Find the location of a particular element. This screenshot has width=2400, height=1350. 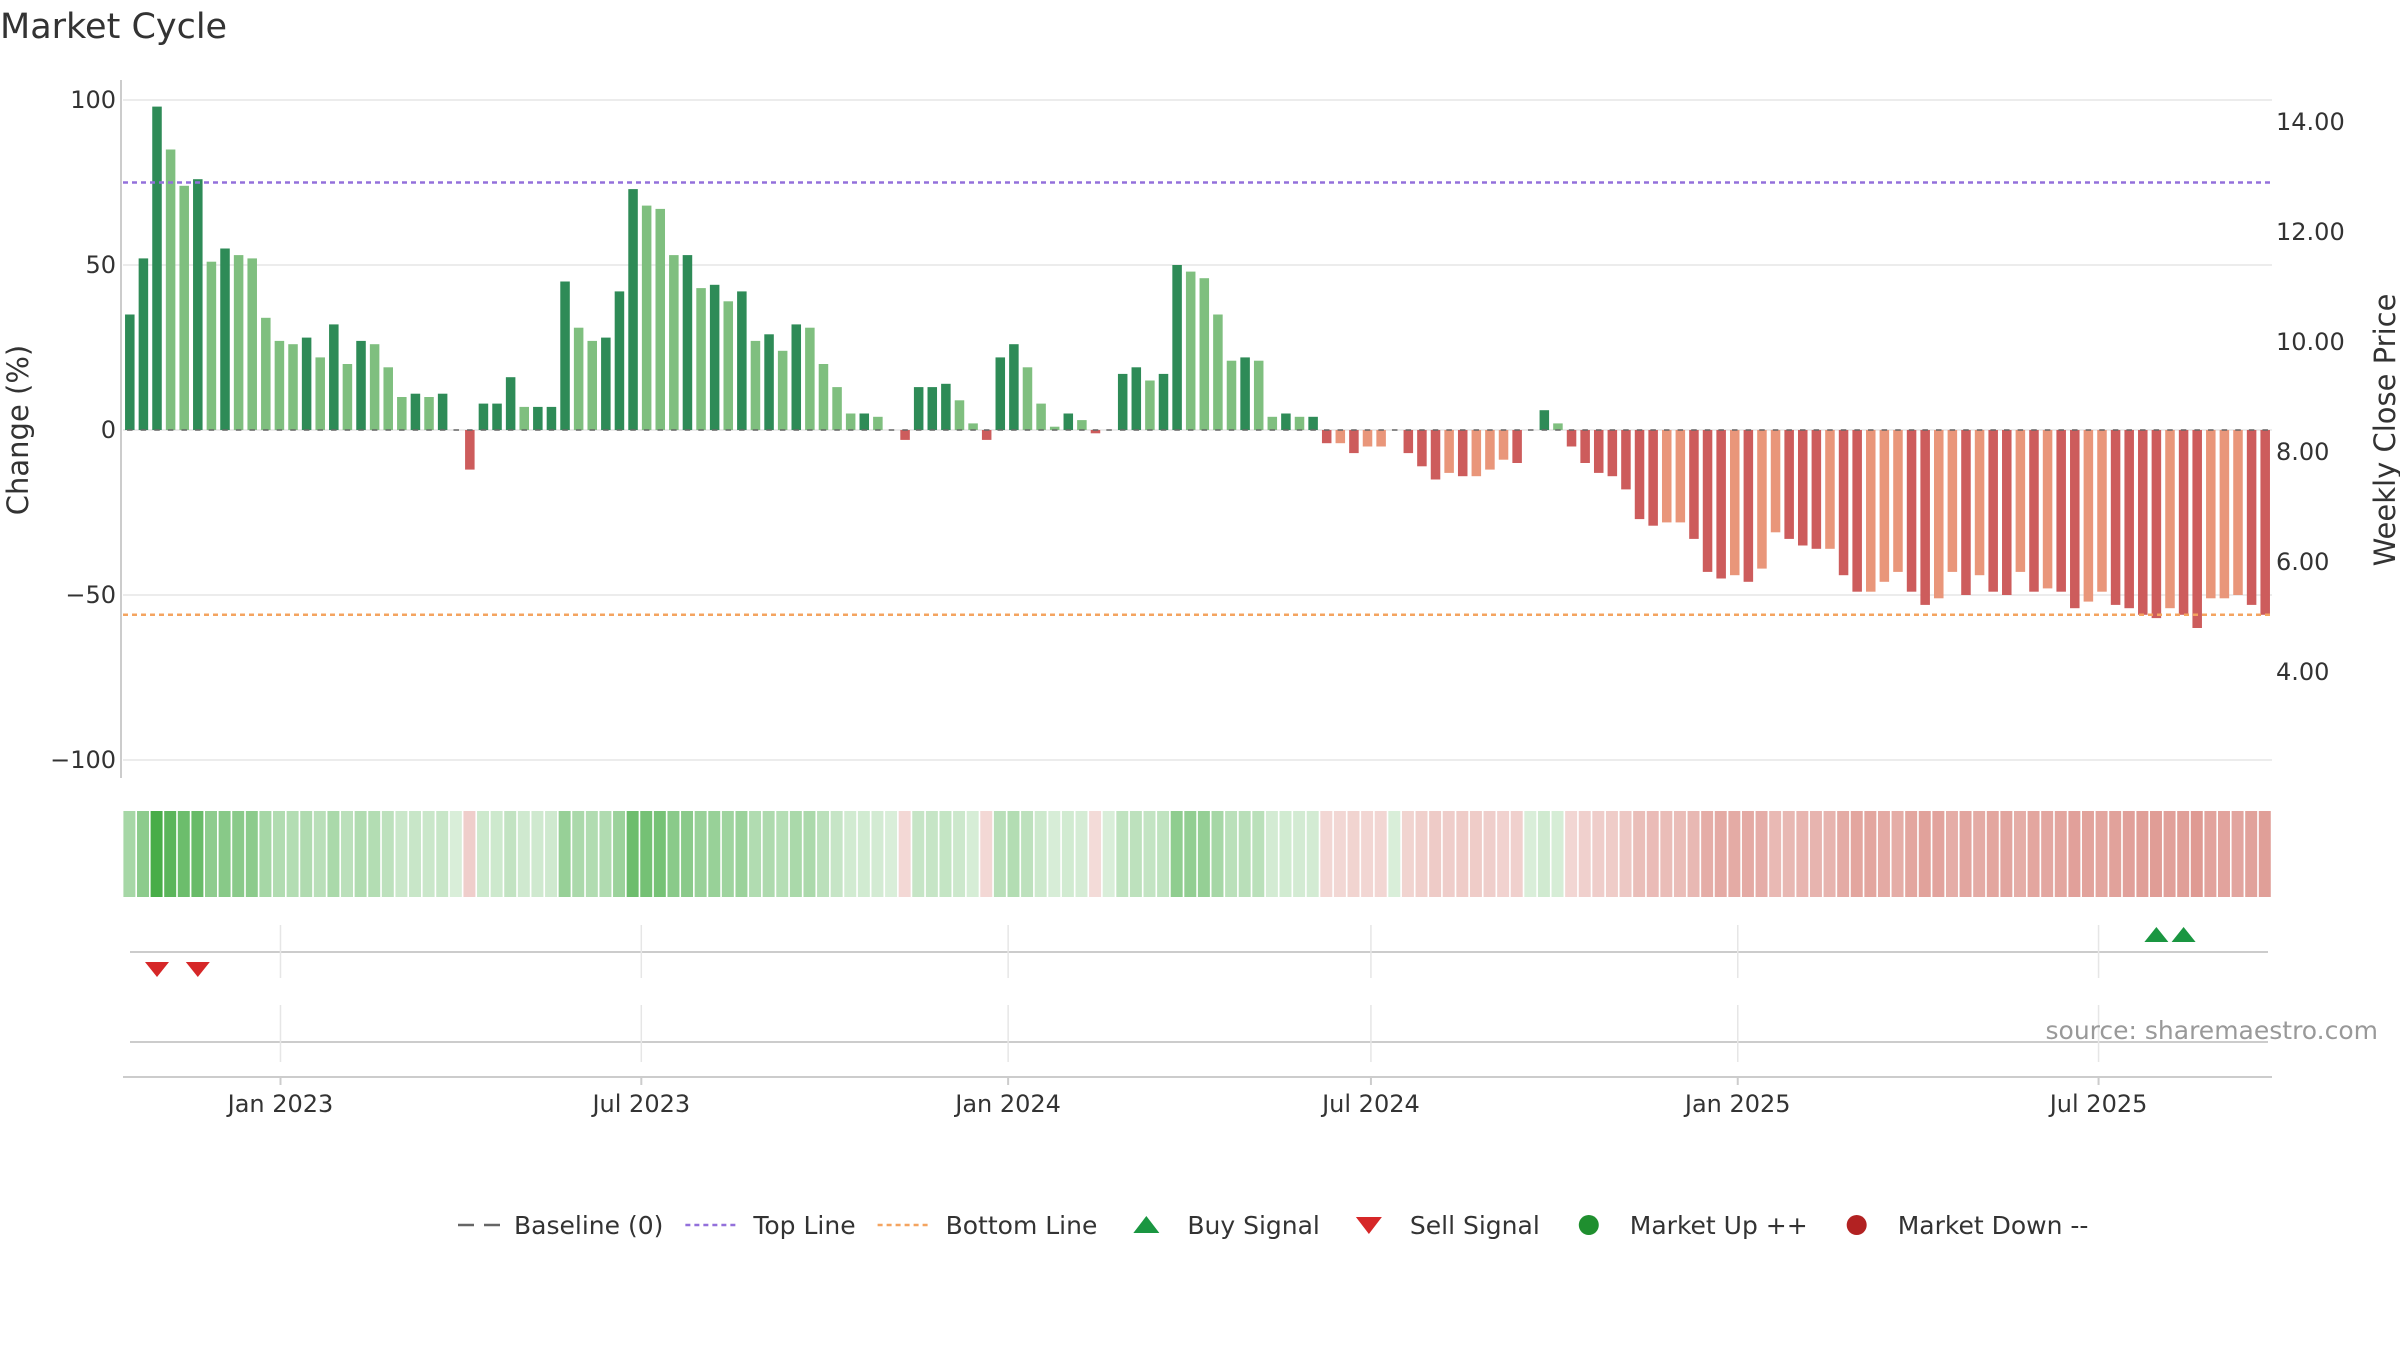

legend-item-up: Market Up ++ is located at coordinates (1693, 1225).